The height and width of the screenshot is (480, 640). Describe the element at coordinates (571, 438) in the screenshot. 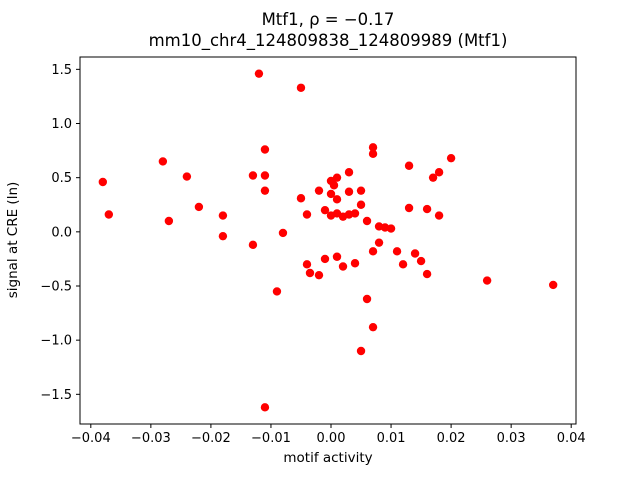

I see `x-tick-label: 0.04` at that location.